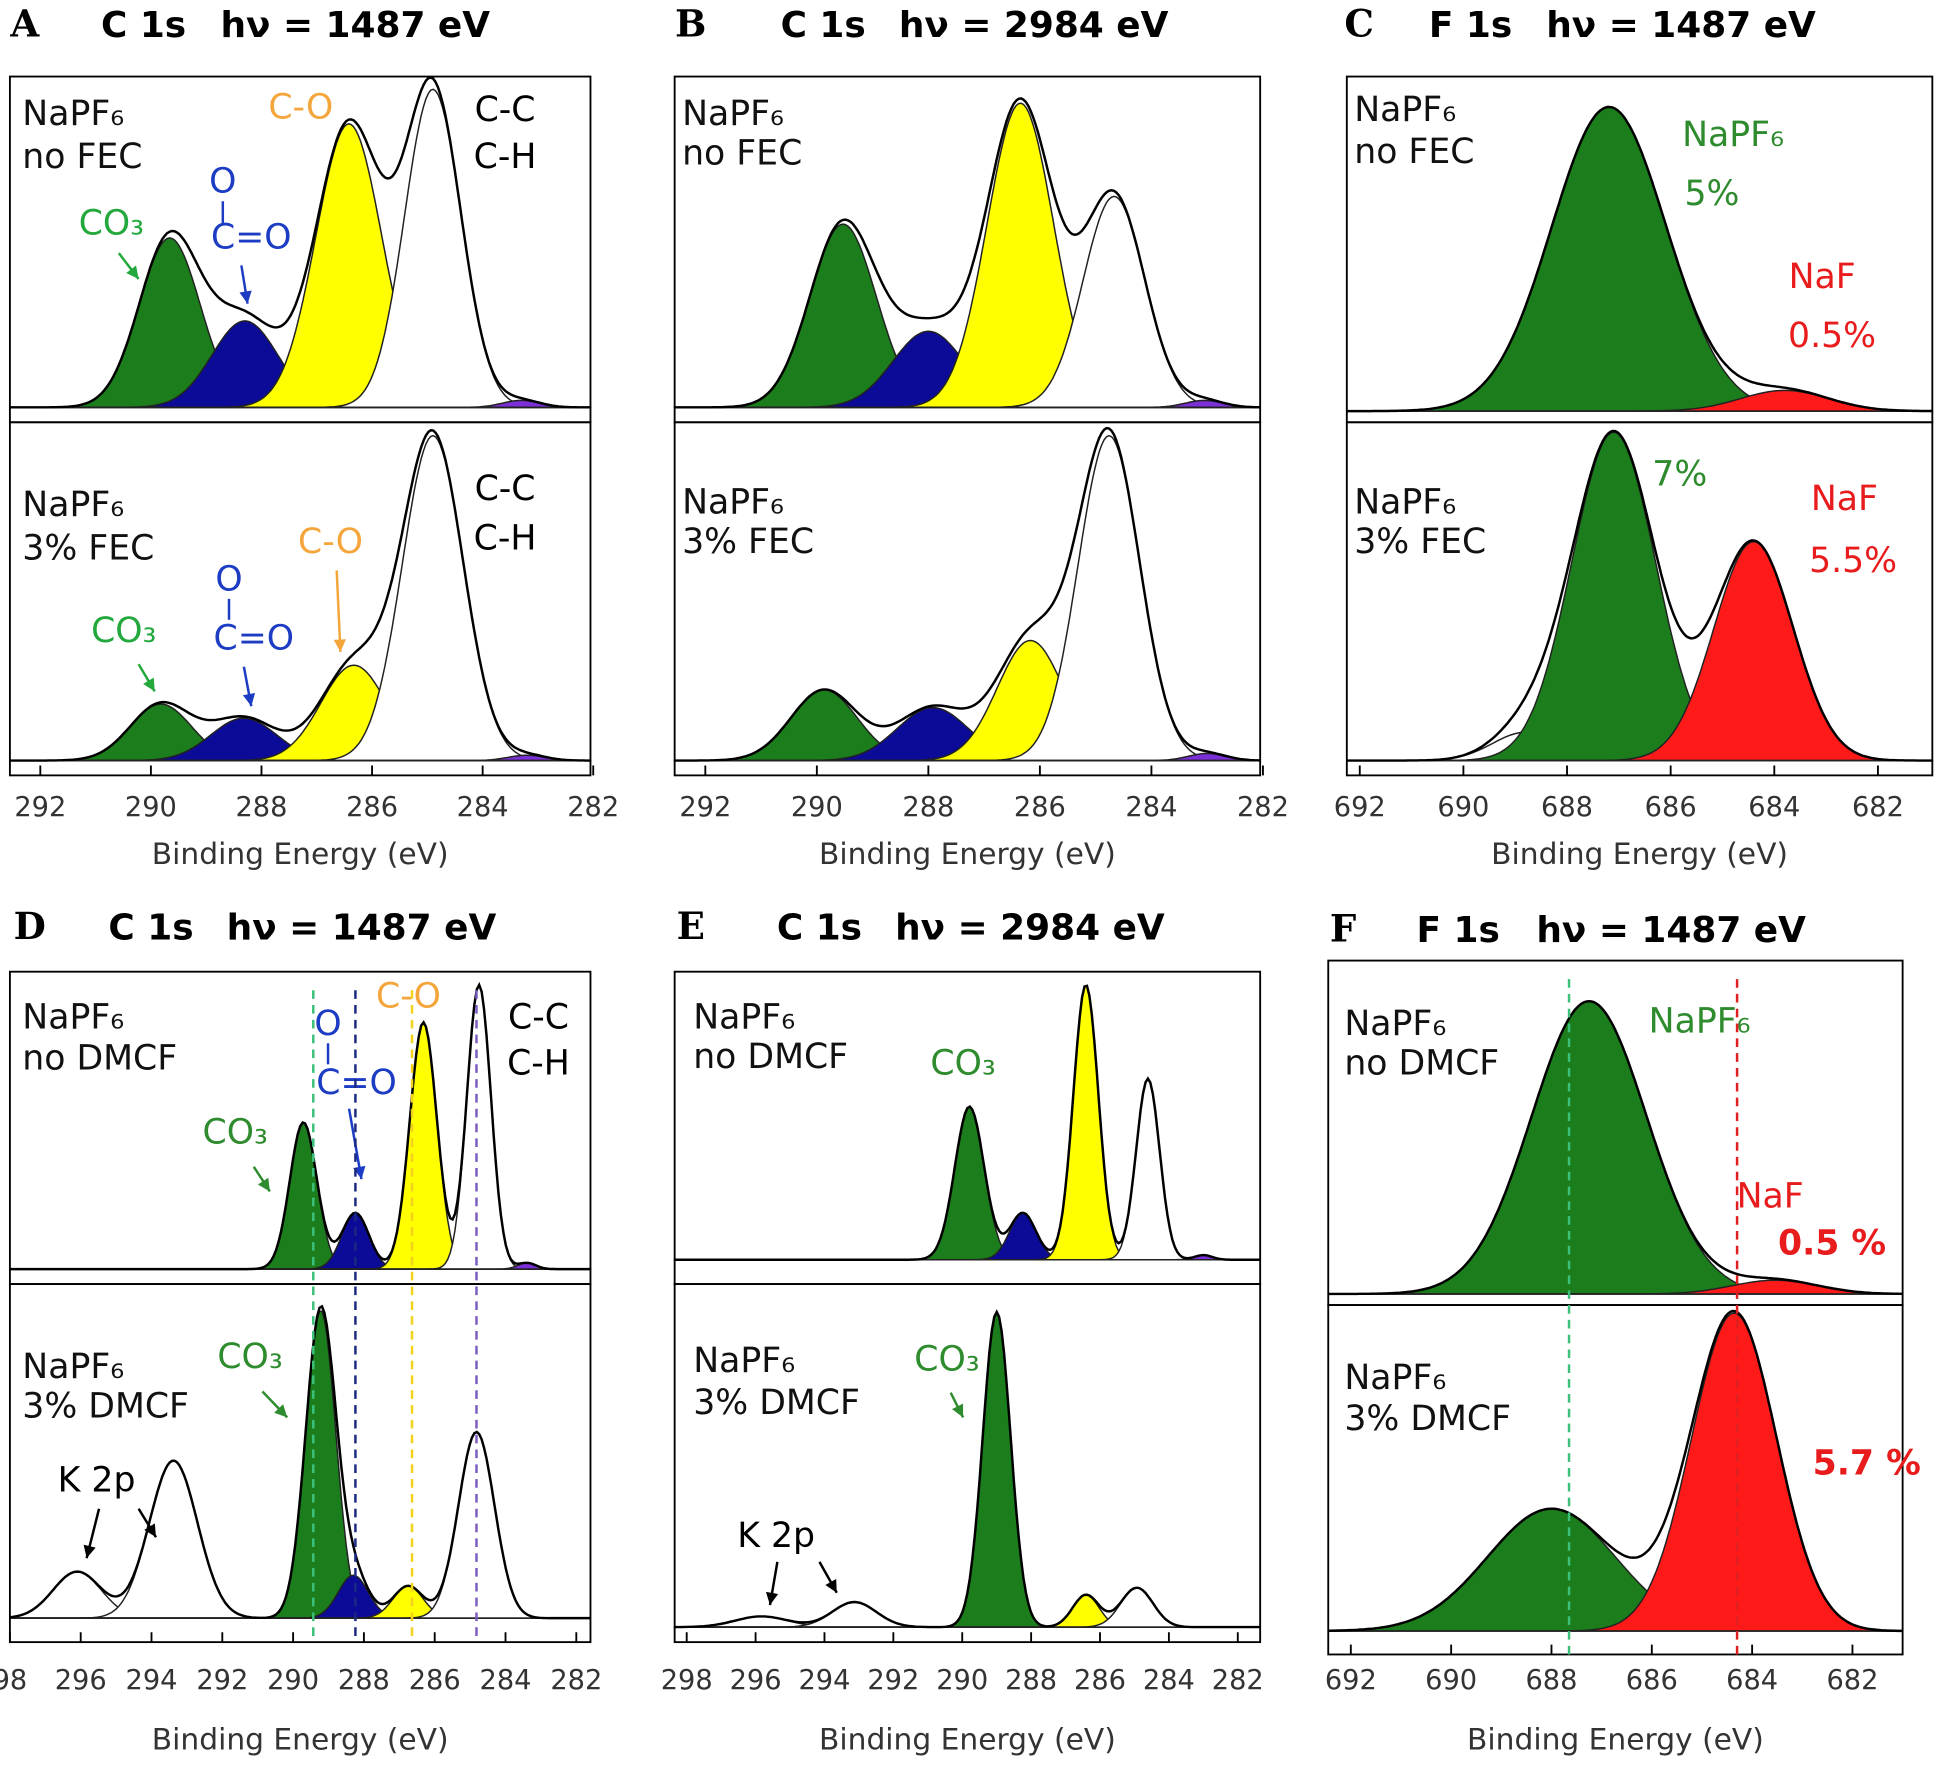 The height and width of the screenshot is (1773, 1941). Describe the element at coordinates (1774, 807) in the screenshot. I see `x-tick-label: 684` at that location.